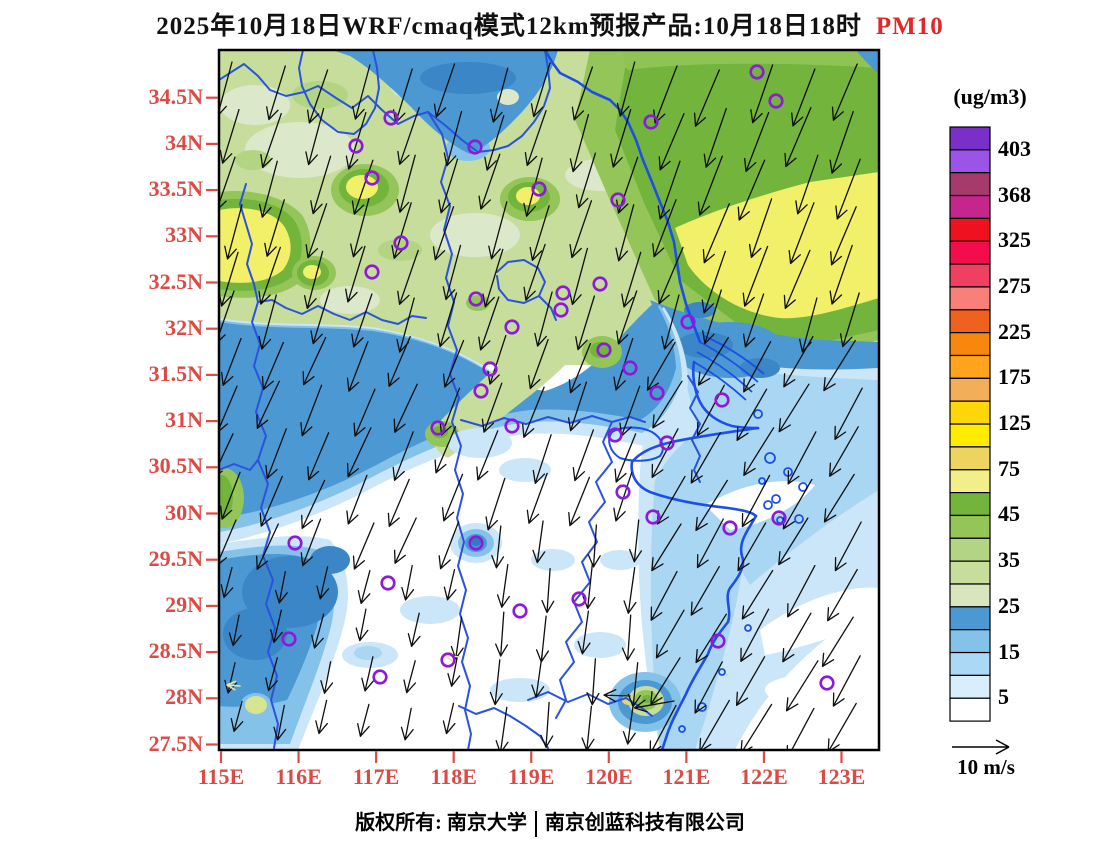 The height and width of the screenshot is (850, 1100). I want to click on colorbar, so click(970, 424).